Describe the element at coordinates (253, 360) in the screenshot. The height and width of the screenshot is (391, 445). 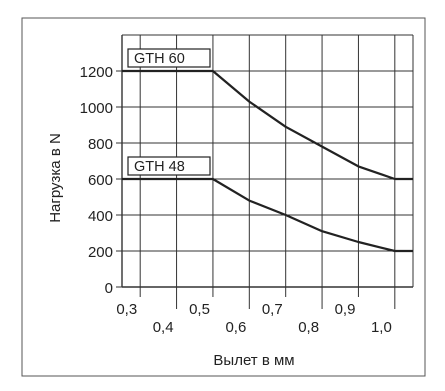
I see `x-axis-label: Вылет в мм` at that location.